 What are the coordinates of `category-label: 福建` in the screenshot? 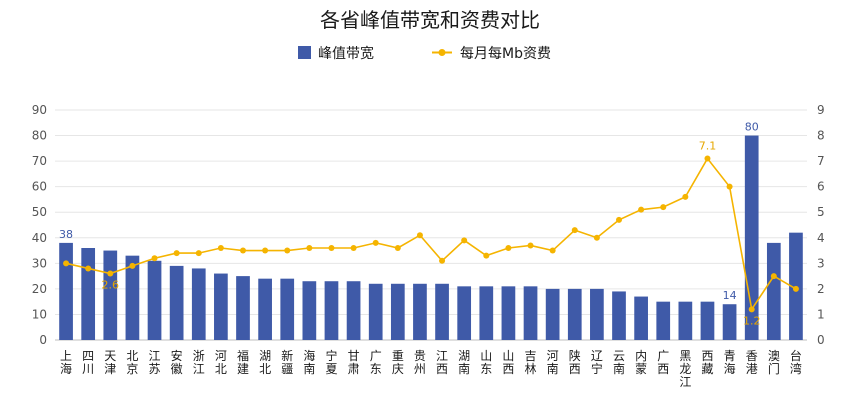 It's located at (243, 362).